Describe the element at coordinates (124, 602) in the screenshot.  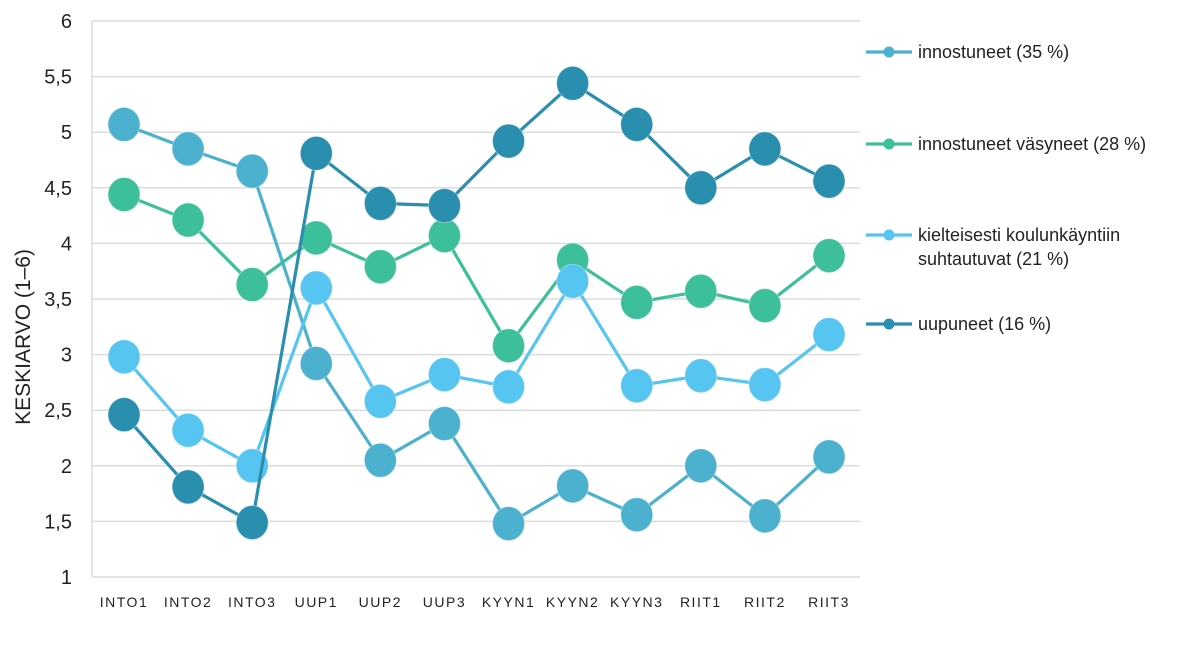
I see `x-tick-label: INTO1` at that location.